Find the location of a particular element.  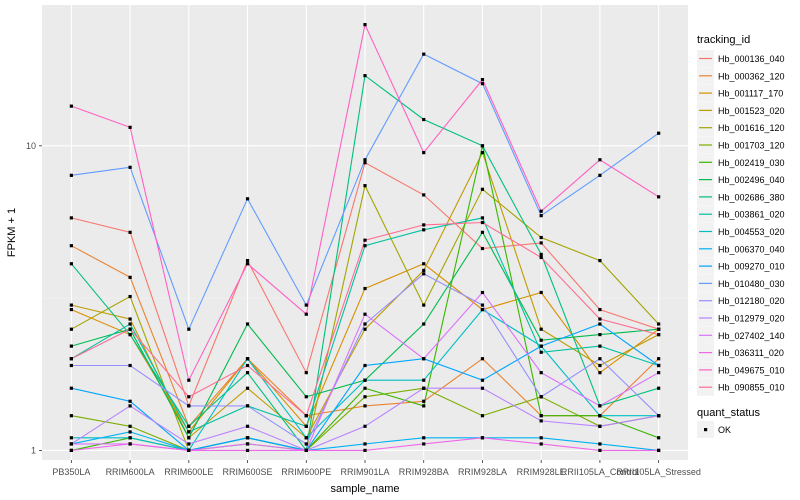

x-tick-label: RRIM600LE is located at coordinates (188, 472).